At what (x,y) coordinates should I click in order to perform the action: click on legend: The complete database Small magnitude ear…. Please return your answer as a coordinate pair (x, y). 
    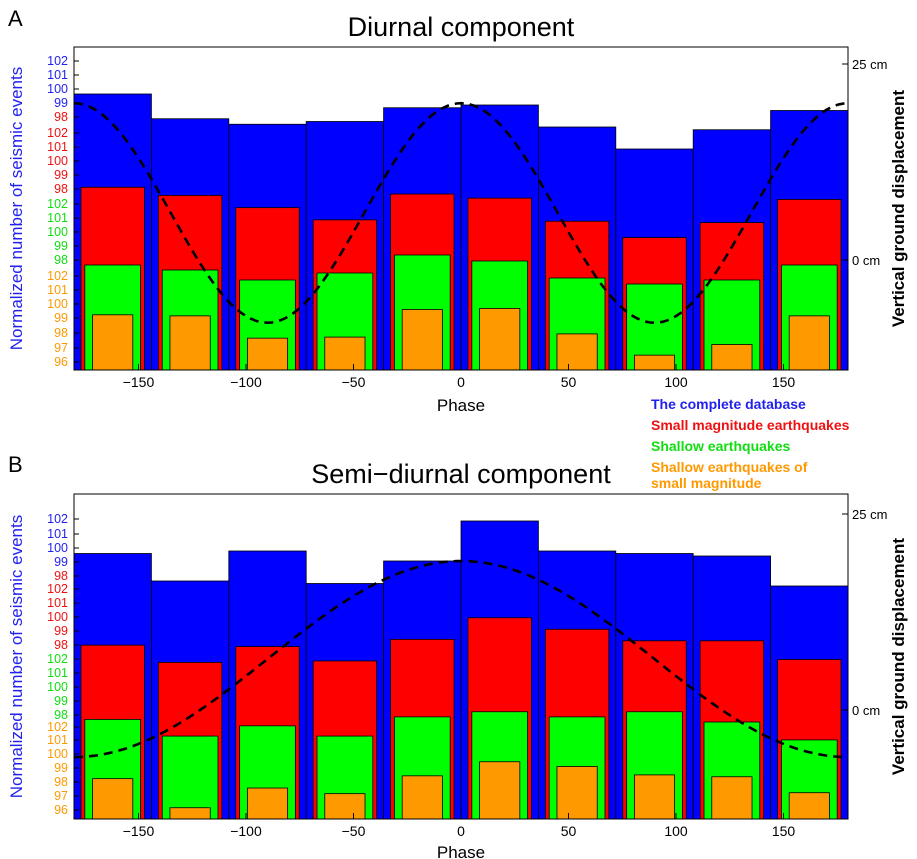
    Looking at the image, I should click on (750, 443).